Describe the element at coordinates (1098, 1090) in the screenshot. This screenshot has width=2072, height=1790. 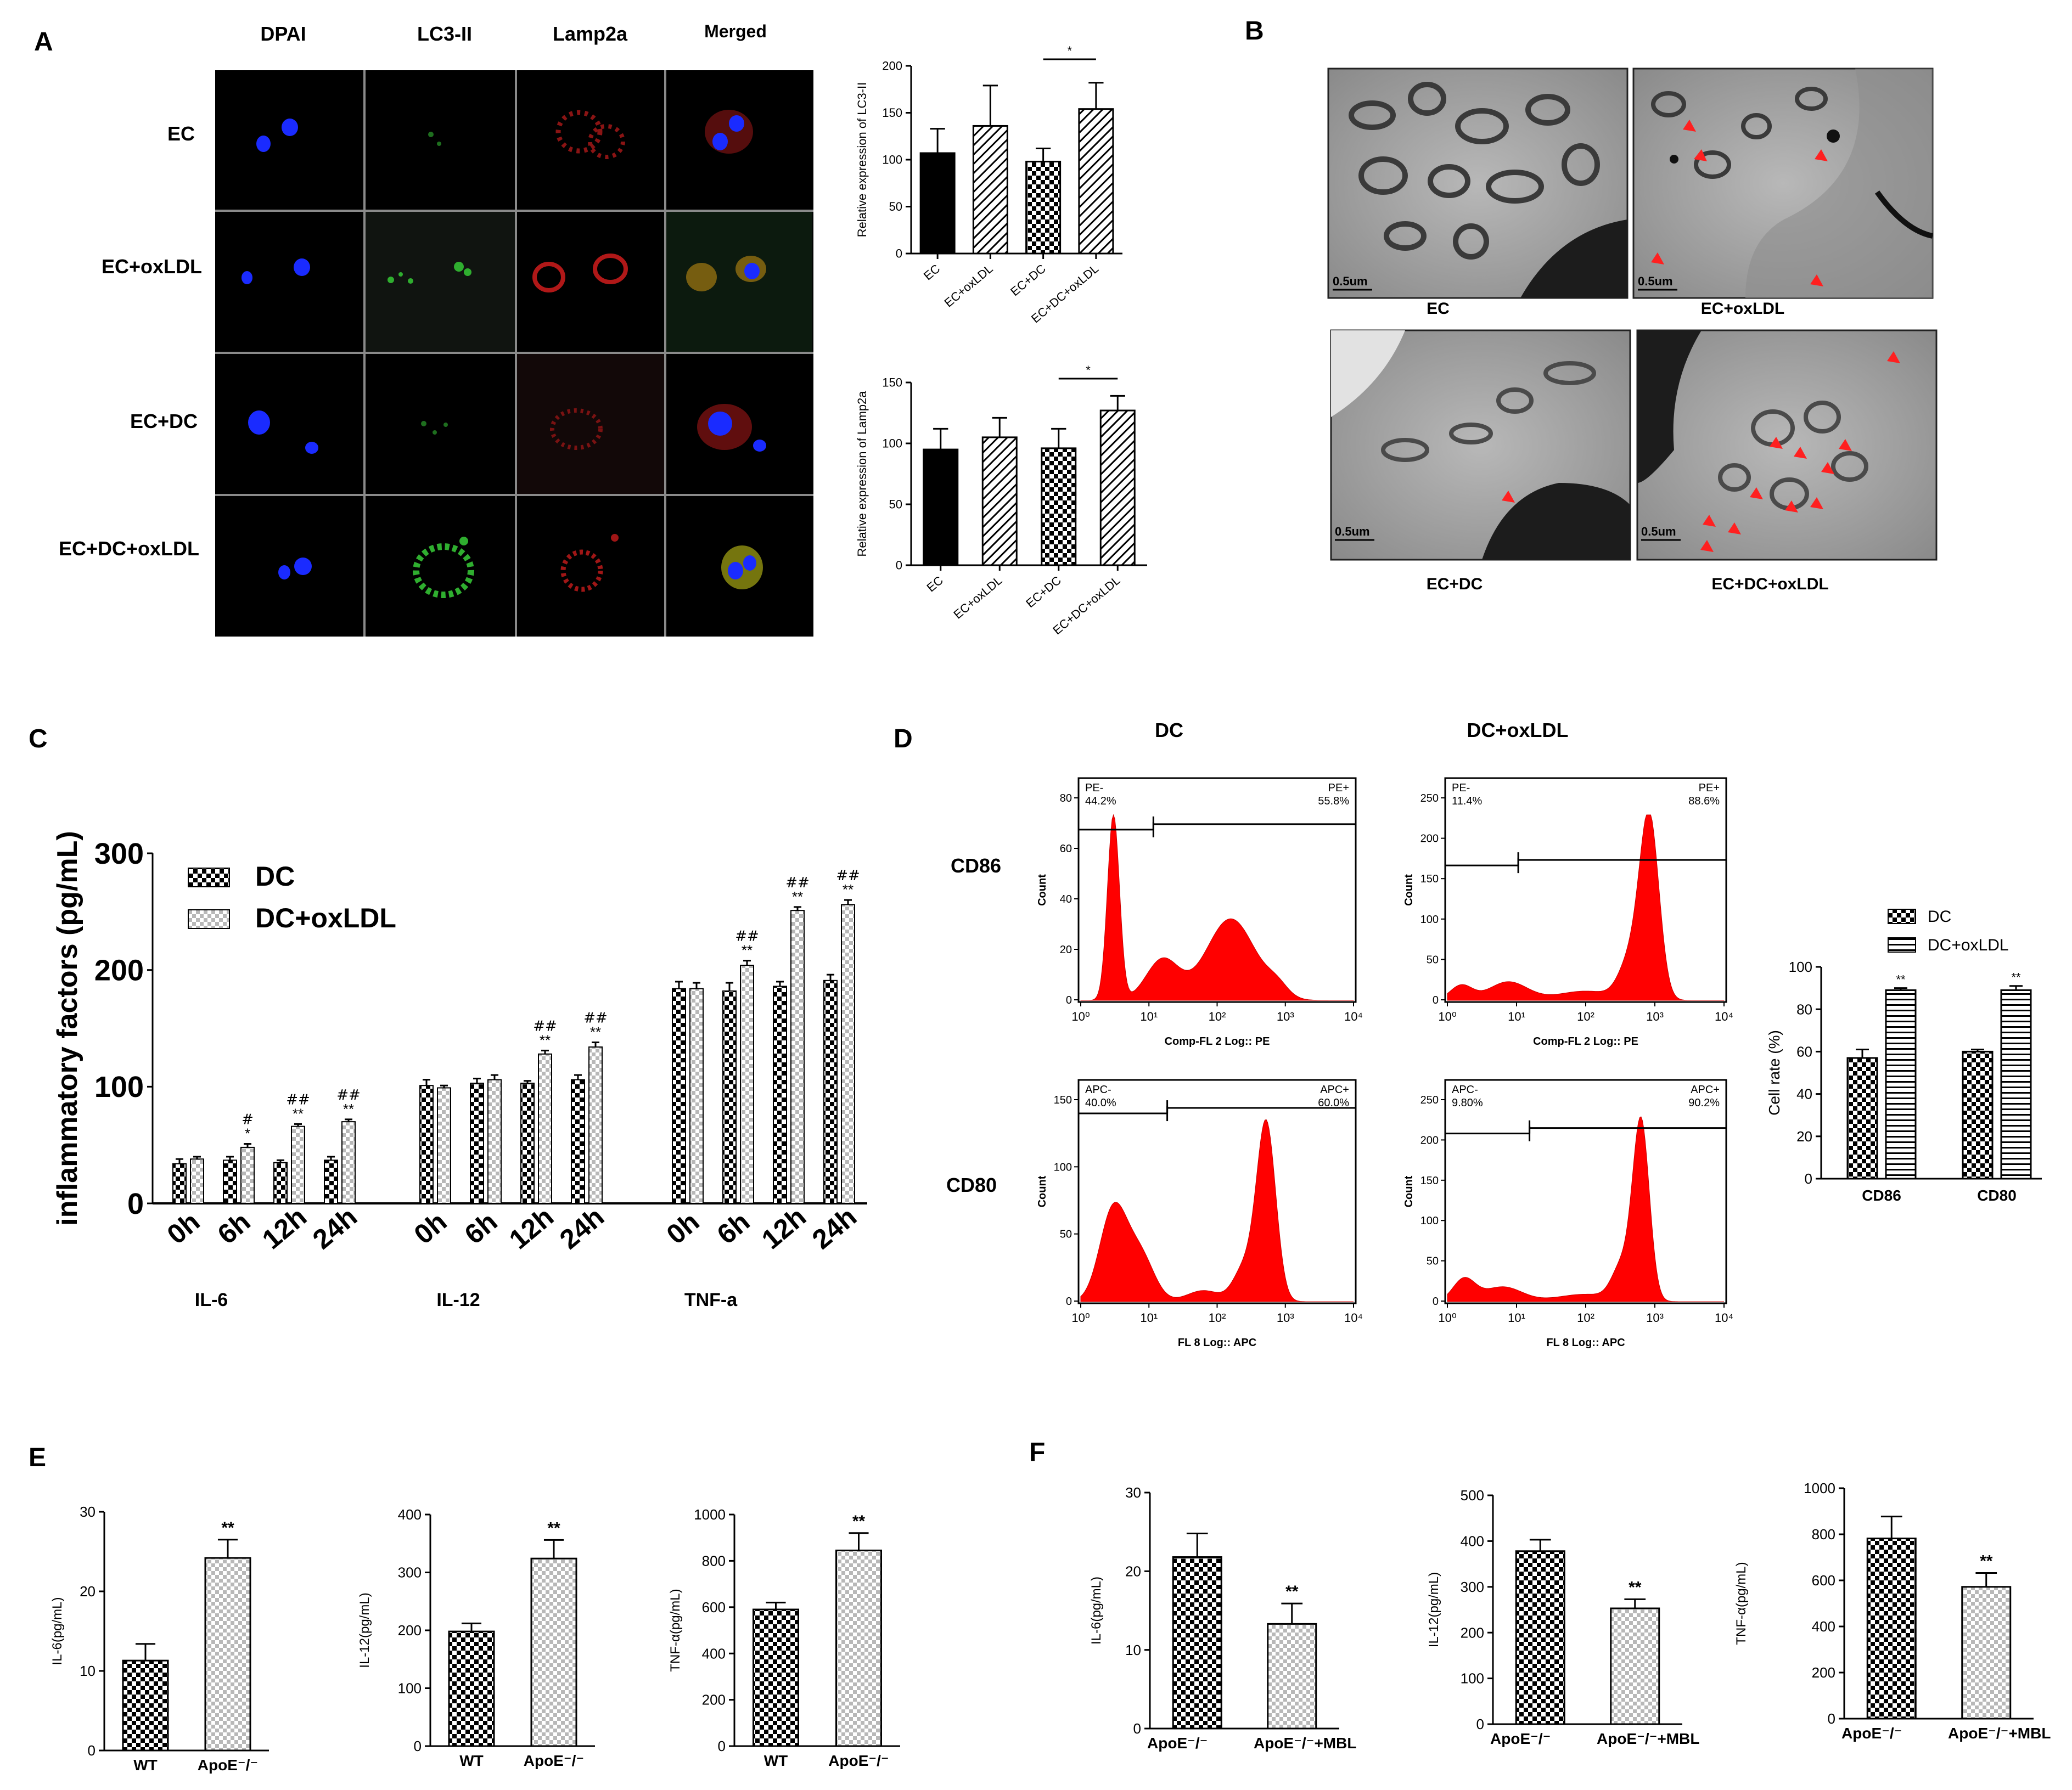
I see `flow-gate-label-negative: APC-` at that location.